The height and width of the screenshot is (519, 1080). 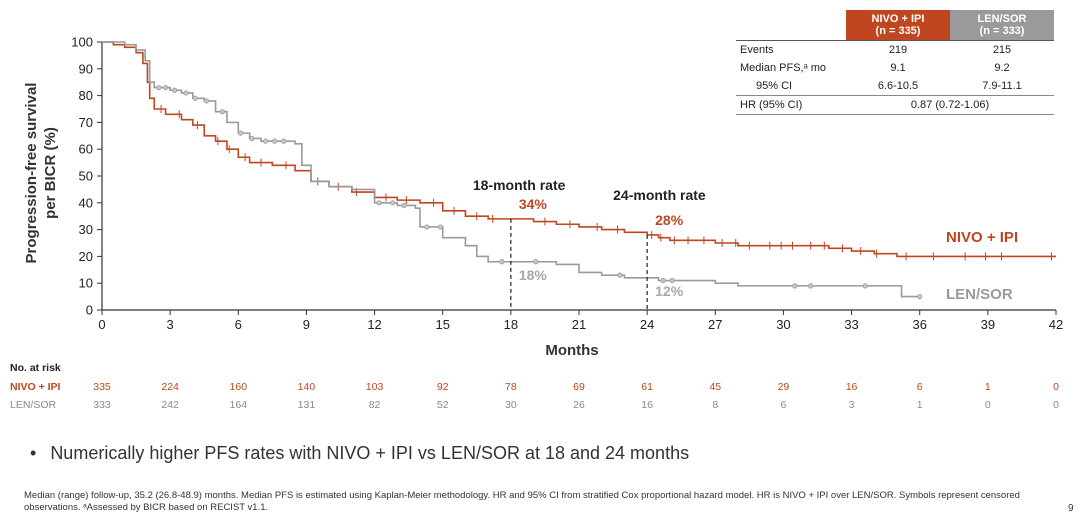 What do you see at coordinates (791, 105) in the screenshot?
I see `row-label-hr: HR (95% CI)` at bounding box center [791, 105].